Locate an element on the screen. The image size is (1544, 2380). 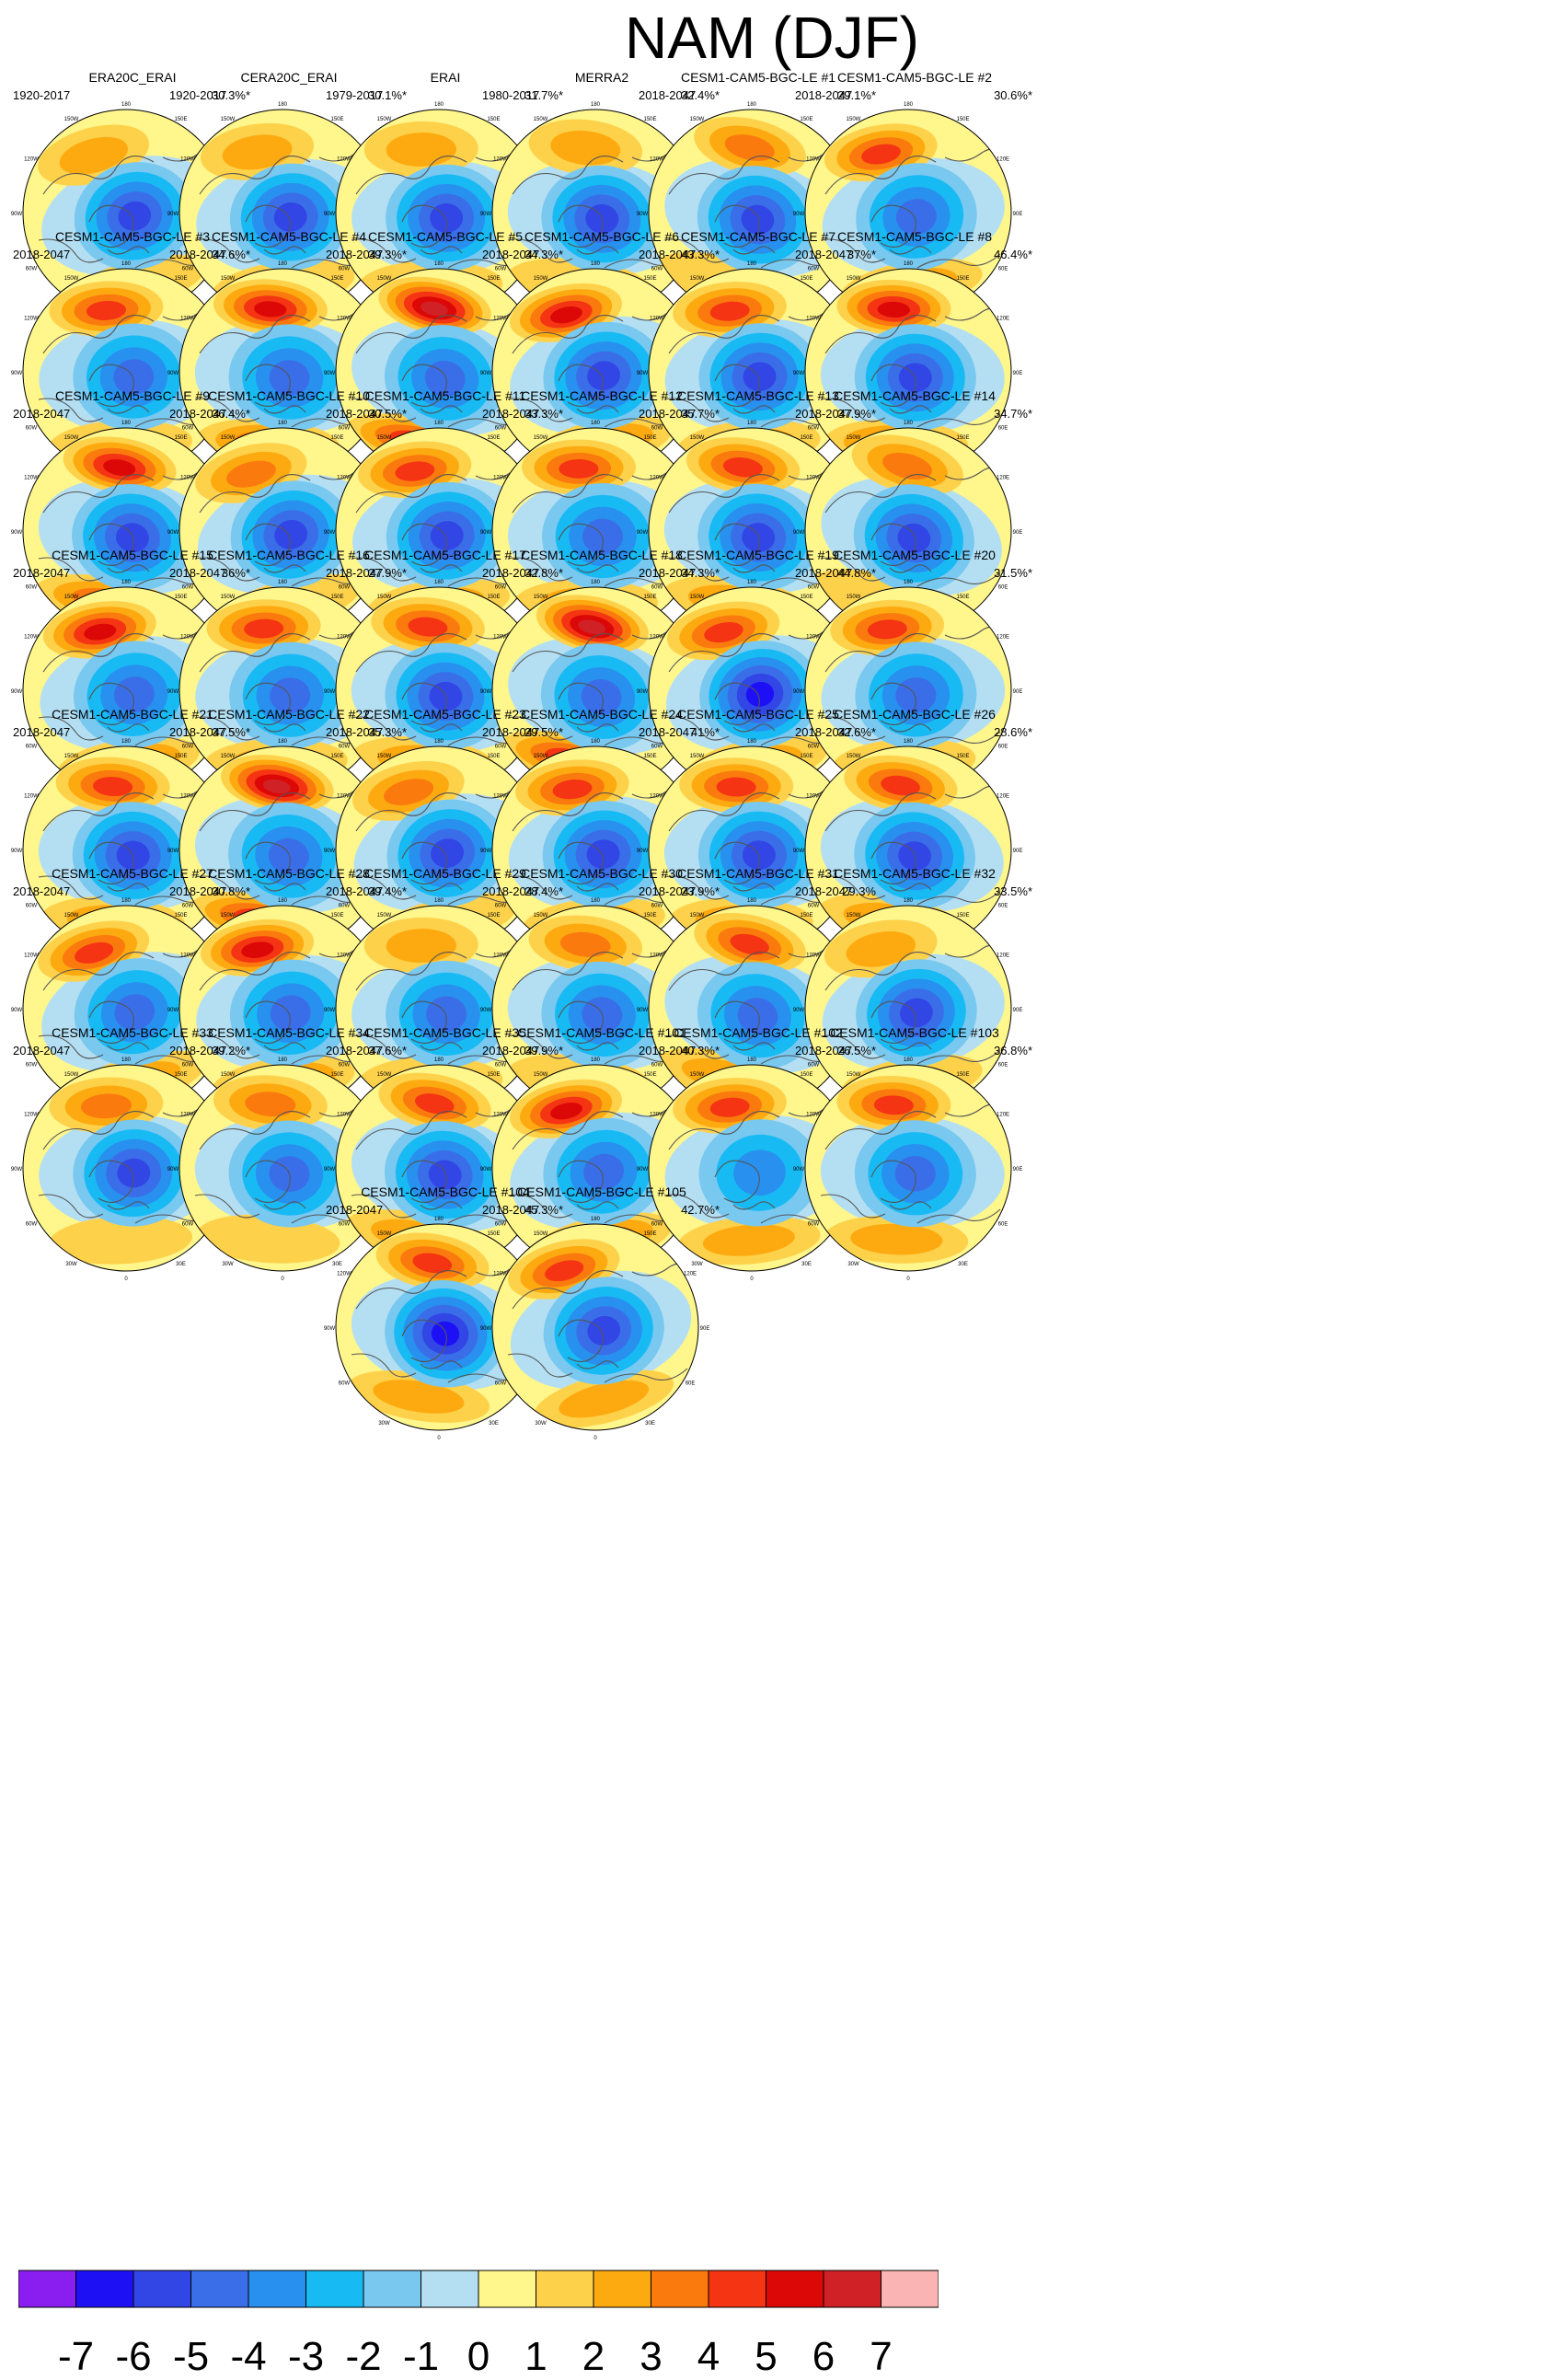
colorbar-tick-label: 7 is located at coordinates (881, 2356).